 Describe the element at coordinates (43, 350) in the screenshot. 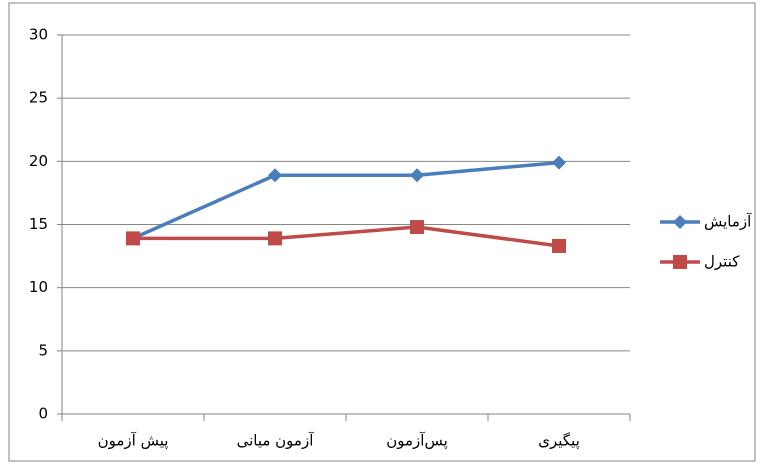

I see `y-tick-label: 5` at that location.